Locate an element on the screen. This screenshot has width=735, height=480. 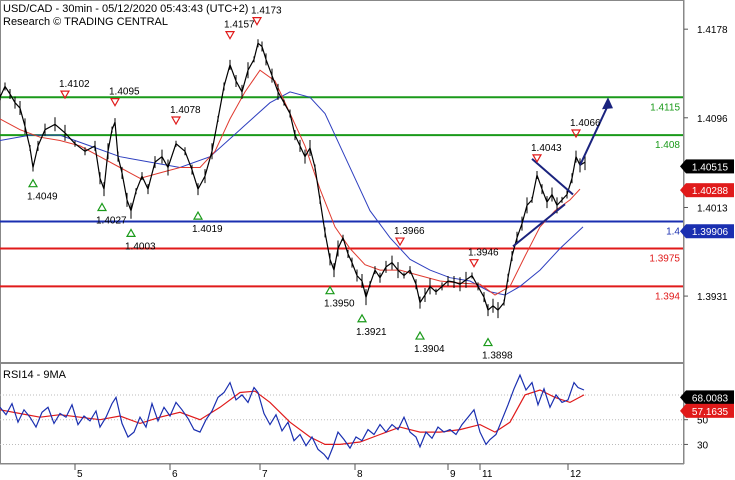
pivot-low-label: 1.4003 is located at coordinates (140, 246).